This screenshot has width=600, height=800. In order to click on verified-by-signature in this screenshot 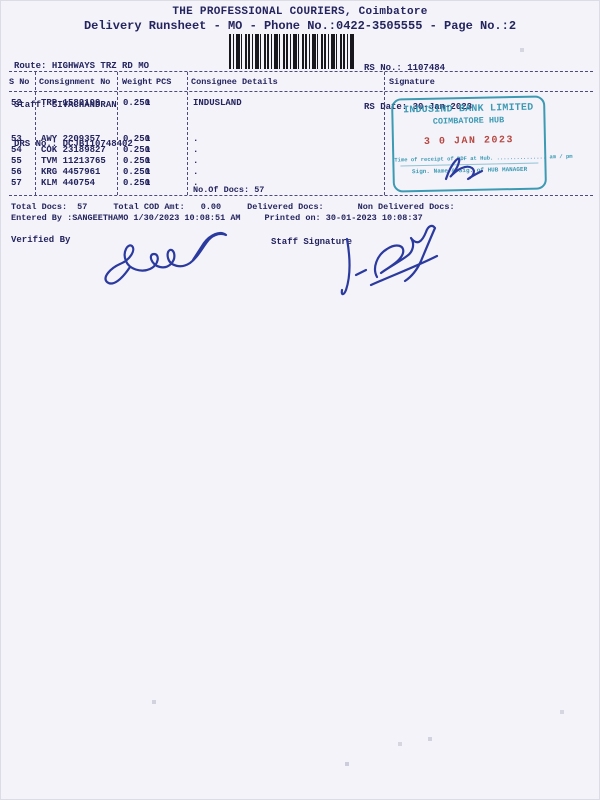, I will do `click(166, 258)`.